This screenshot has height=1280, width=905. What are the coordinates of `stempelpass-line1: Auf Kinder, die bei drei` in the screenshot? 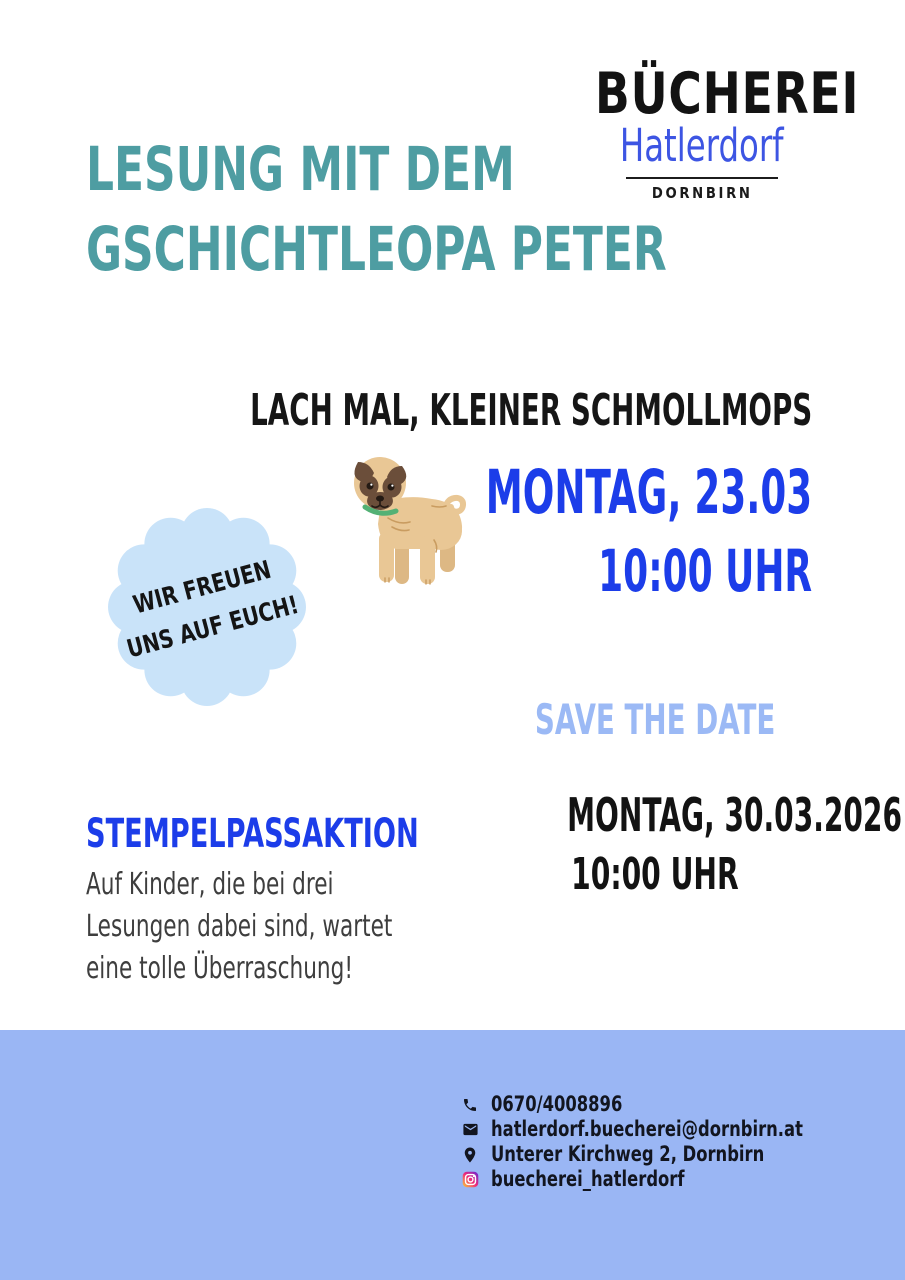 It's located at (210, 884).